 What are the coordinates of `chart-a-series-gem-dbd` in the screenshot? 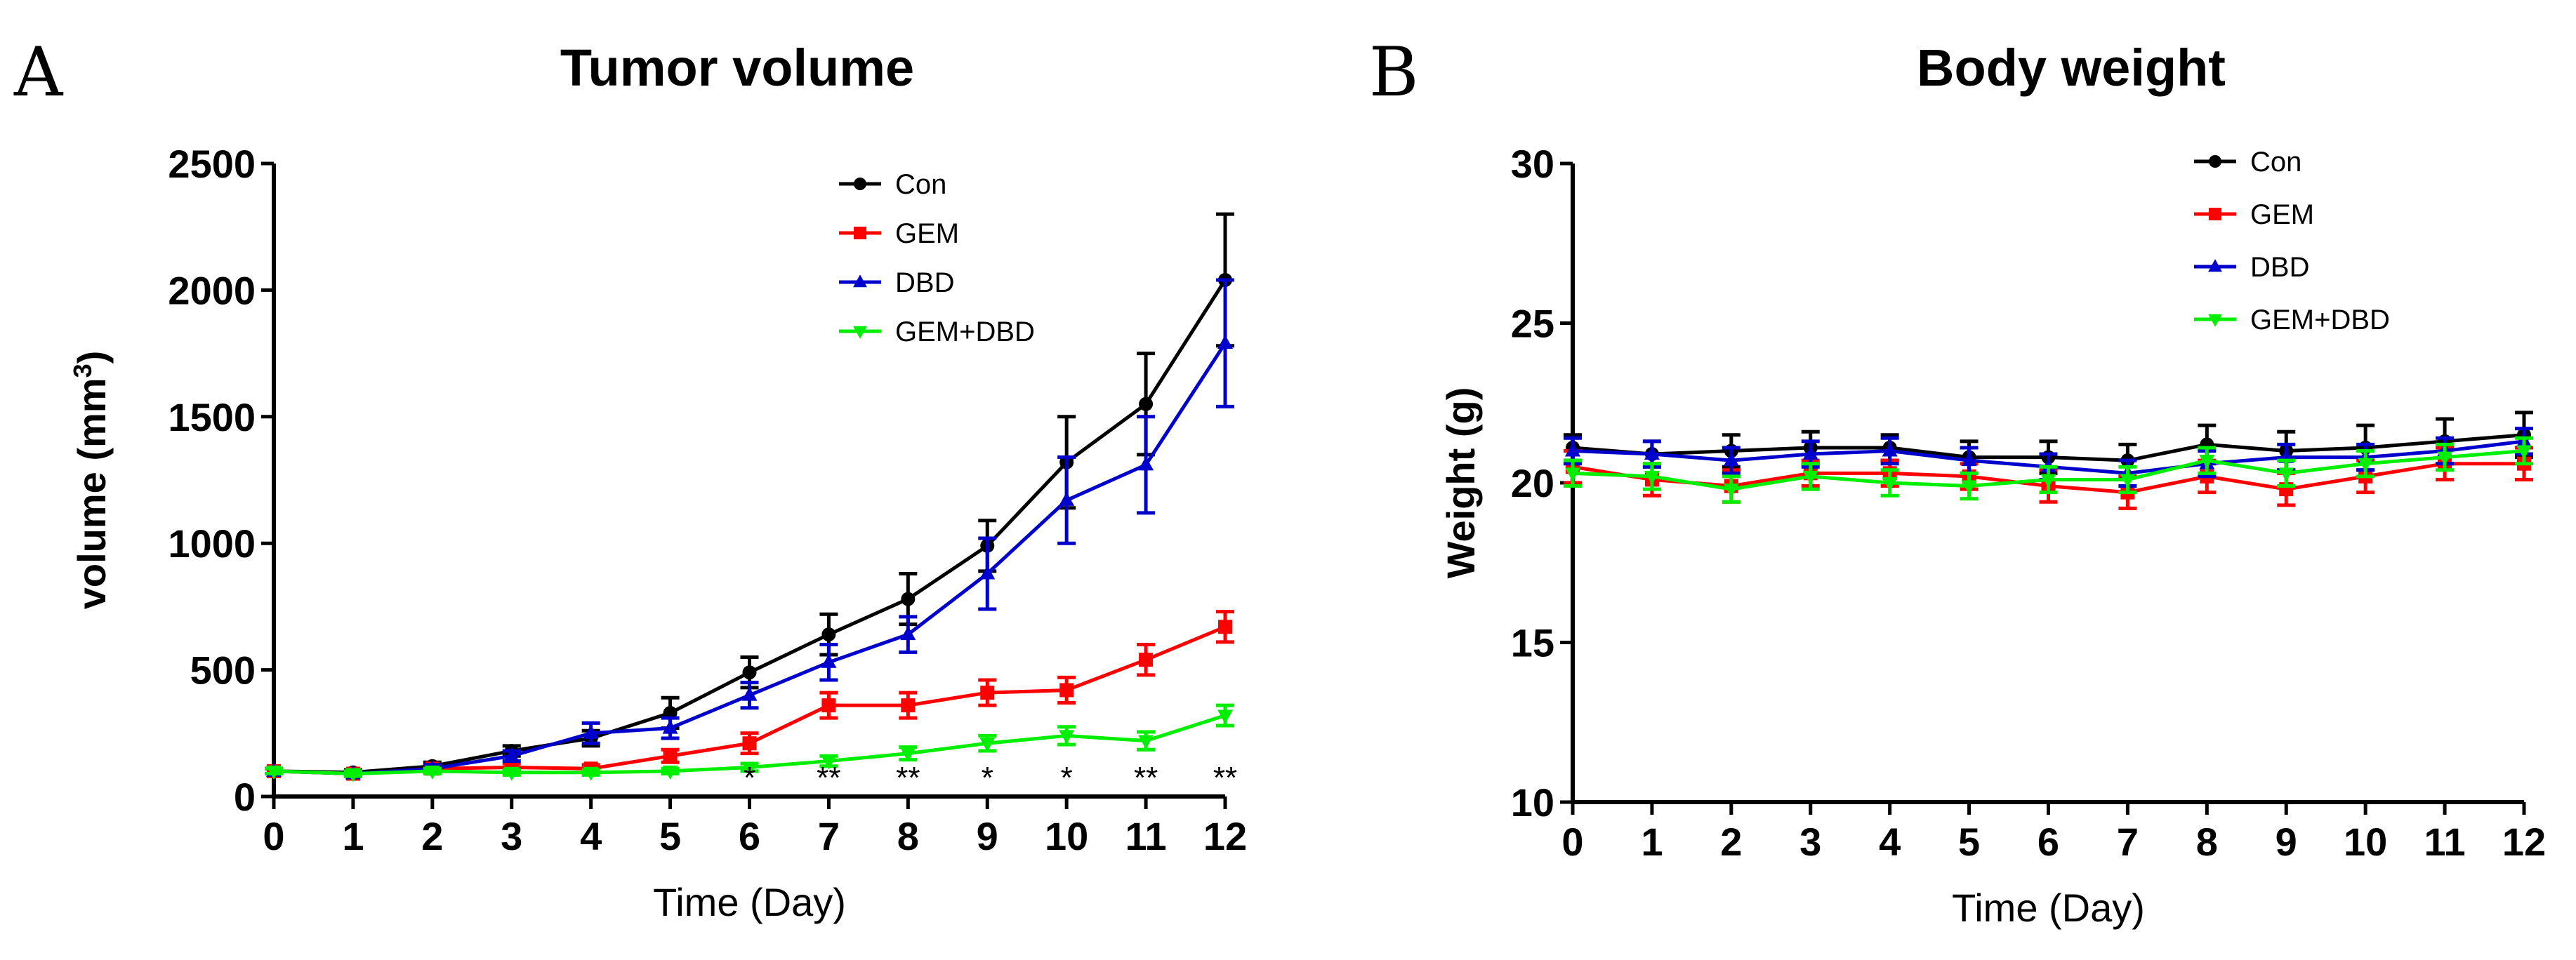 It's located at (749, 742).